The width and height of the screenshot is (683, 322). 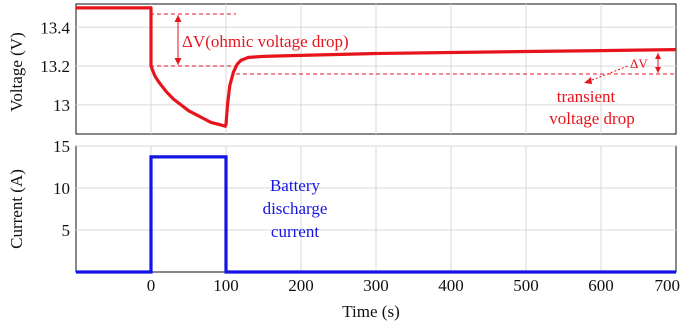 I want to click on transient-arrow-down, so click(x=658, y=70).